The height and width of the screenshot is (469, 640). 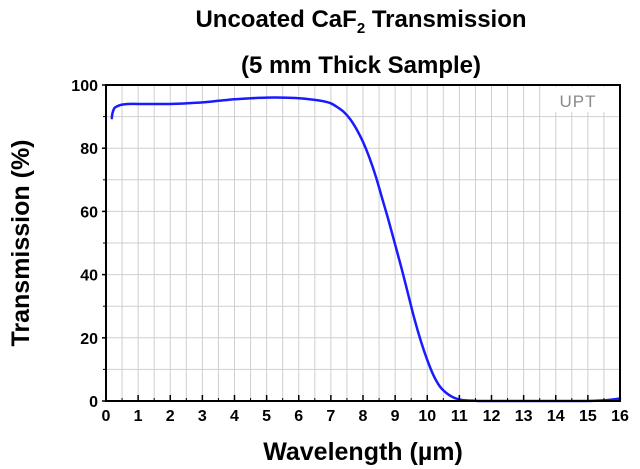 What do you see at coordinates (234, 416) in the screenshot?
I see `x-tick-label: 4` at bounding box center [234, 416].